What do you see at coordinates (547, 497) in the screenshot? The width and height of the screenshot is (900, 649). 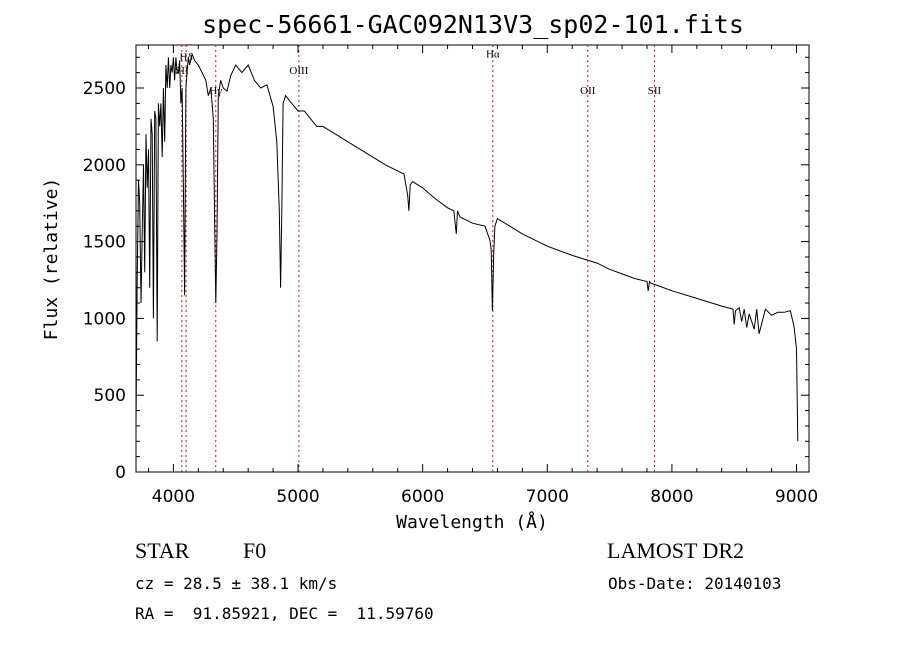 I see `x-tick-label-3: 7000` at bounding box center [547, 497].